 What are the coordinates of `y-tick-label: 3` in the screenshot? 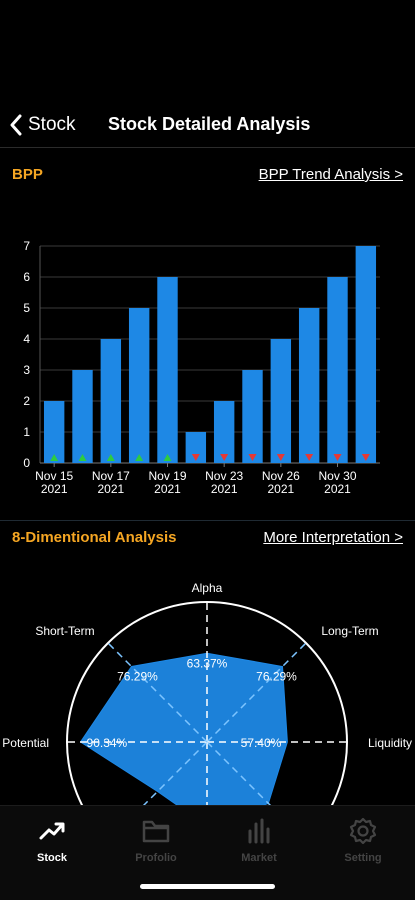 It's located at (26, 370).